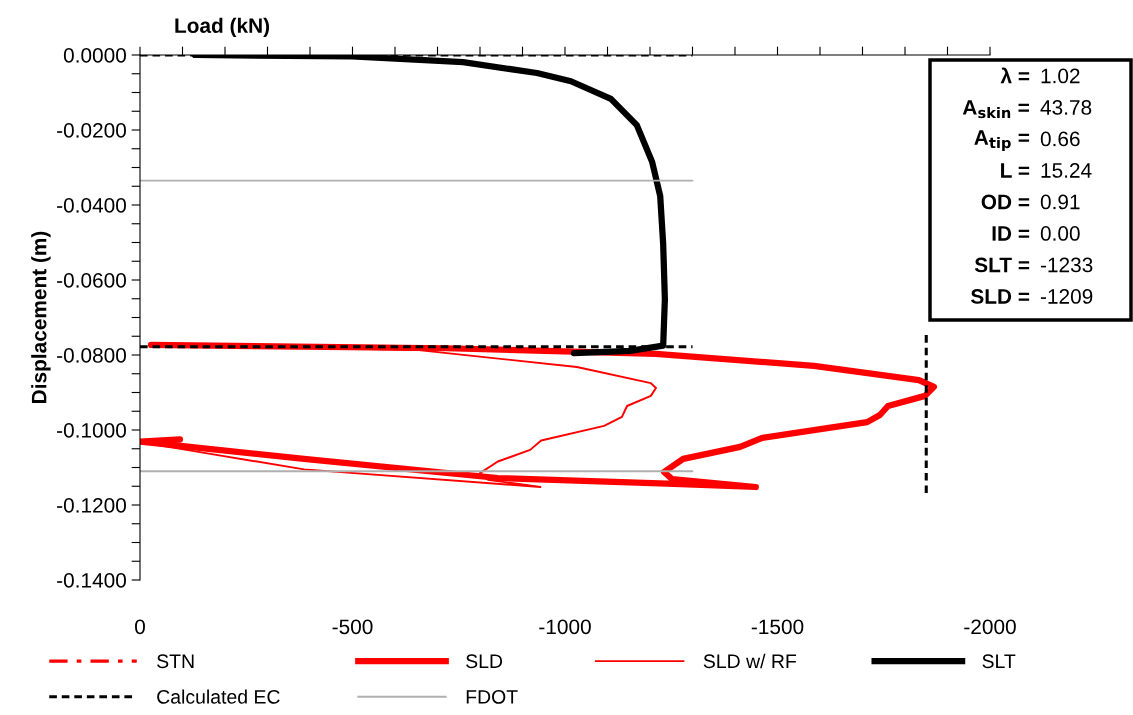 The image size is (1133, 715). Describe the element at coordinates (484, 661) in the screenshot. I see `legend-label: SLD` at that location.